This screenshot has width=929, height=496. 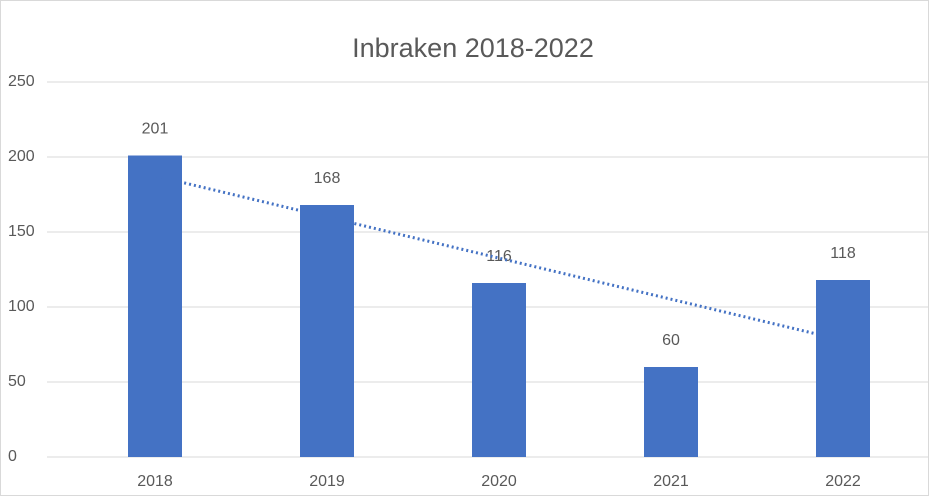 What do you see at coordinates (17, 381) in the screenshot?
I see `y-tick-label: 50` at bounding box center [17, 381].